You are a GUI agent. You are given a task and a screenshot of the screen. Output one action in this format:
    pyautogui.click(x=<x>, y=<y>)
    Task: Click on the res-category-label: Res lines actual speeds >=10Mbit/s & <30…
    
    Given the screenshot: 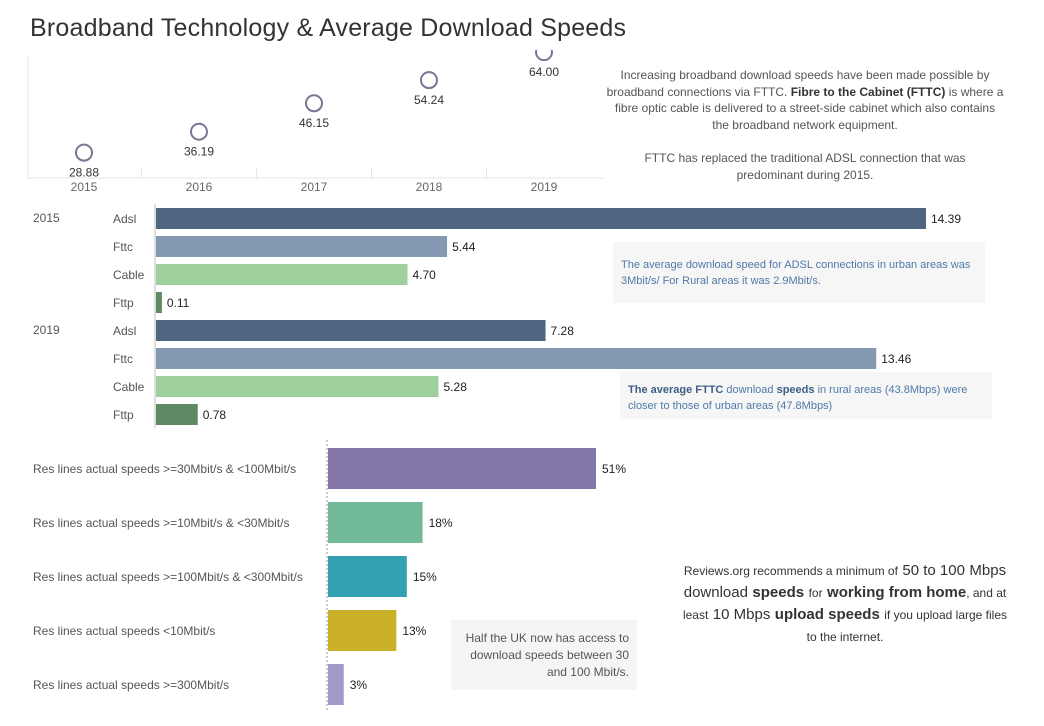 What is the action you would take?
    pyautogui.click(x=161, y=523)
    